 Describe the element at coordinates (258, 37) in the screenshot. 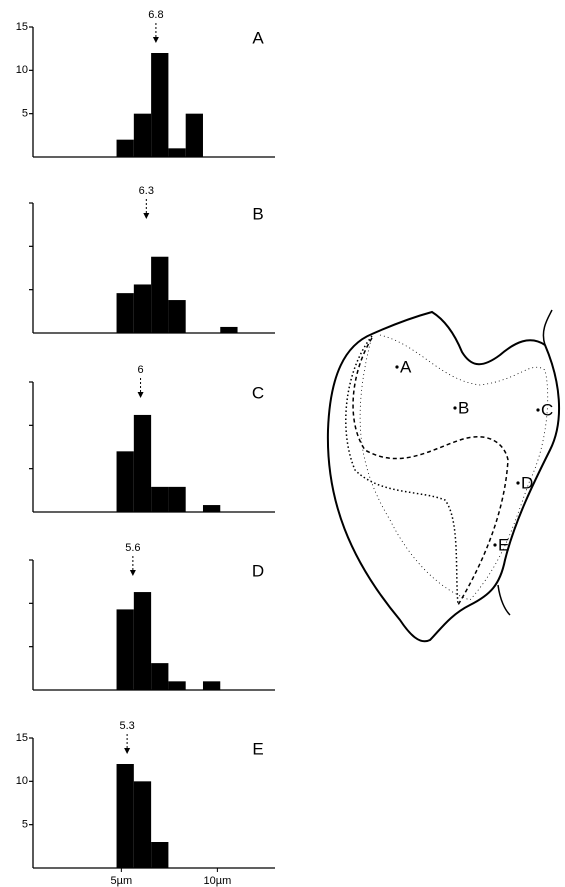

I see `panel-letter: A` at that location.